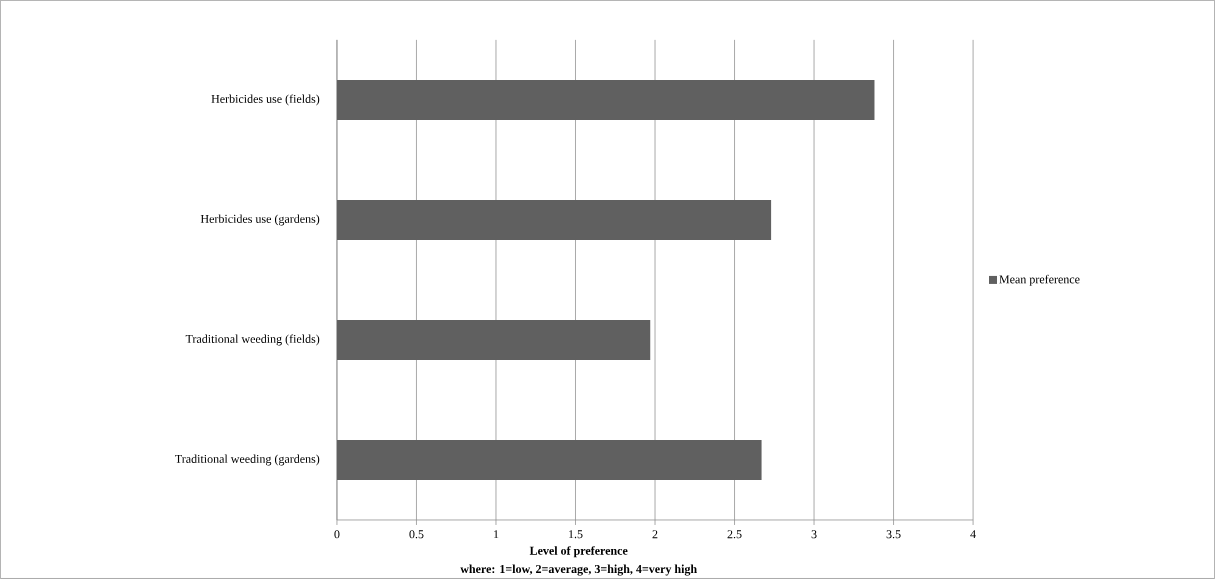 This screenshot has height=579, width=1215. What do you see at coordinates (265, 100) in the screenshot?
I see `y-tick-label: Herbicides use (fields)` at bounding box center [265, 100].